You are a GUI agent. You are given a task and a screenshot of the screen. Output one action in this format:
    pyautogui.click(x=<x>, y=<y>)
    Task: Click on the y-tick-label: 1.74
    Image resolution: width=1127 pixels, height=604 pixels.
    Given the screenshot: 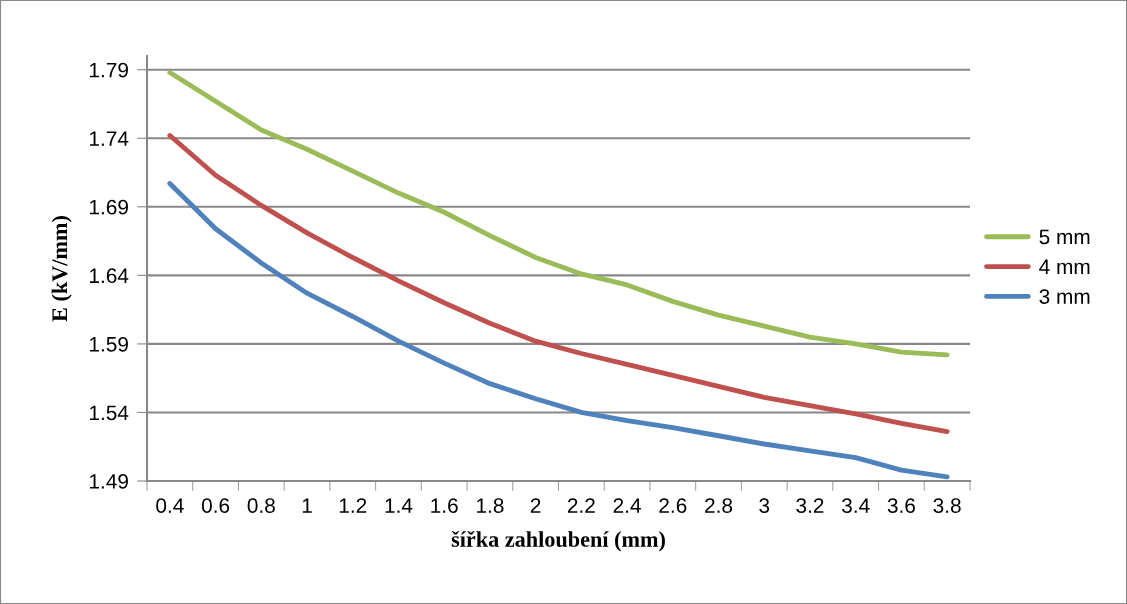 What is the action you would take?
    pyautogui.click(x=109, y=138)
    